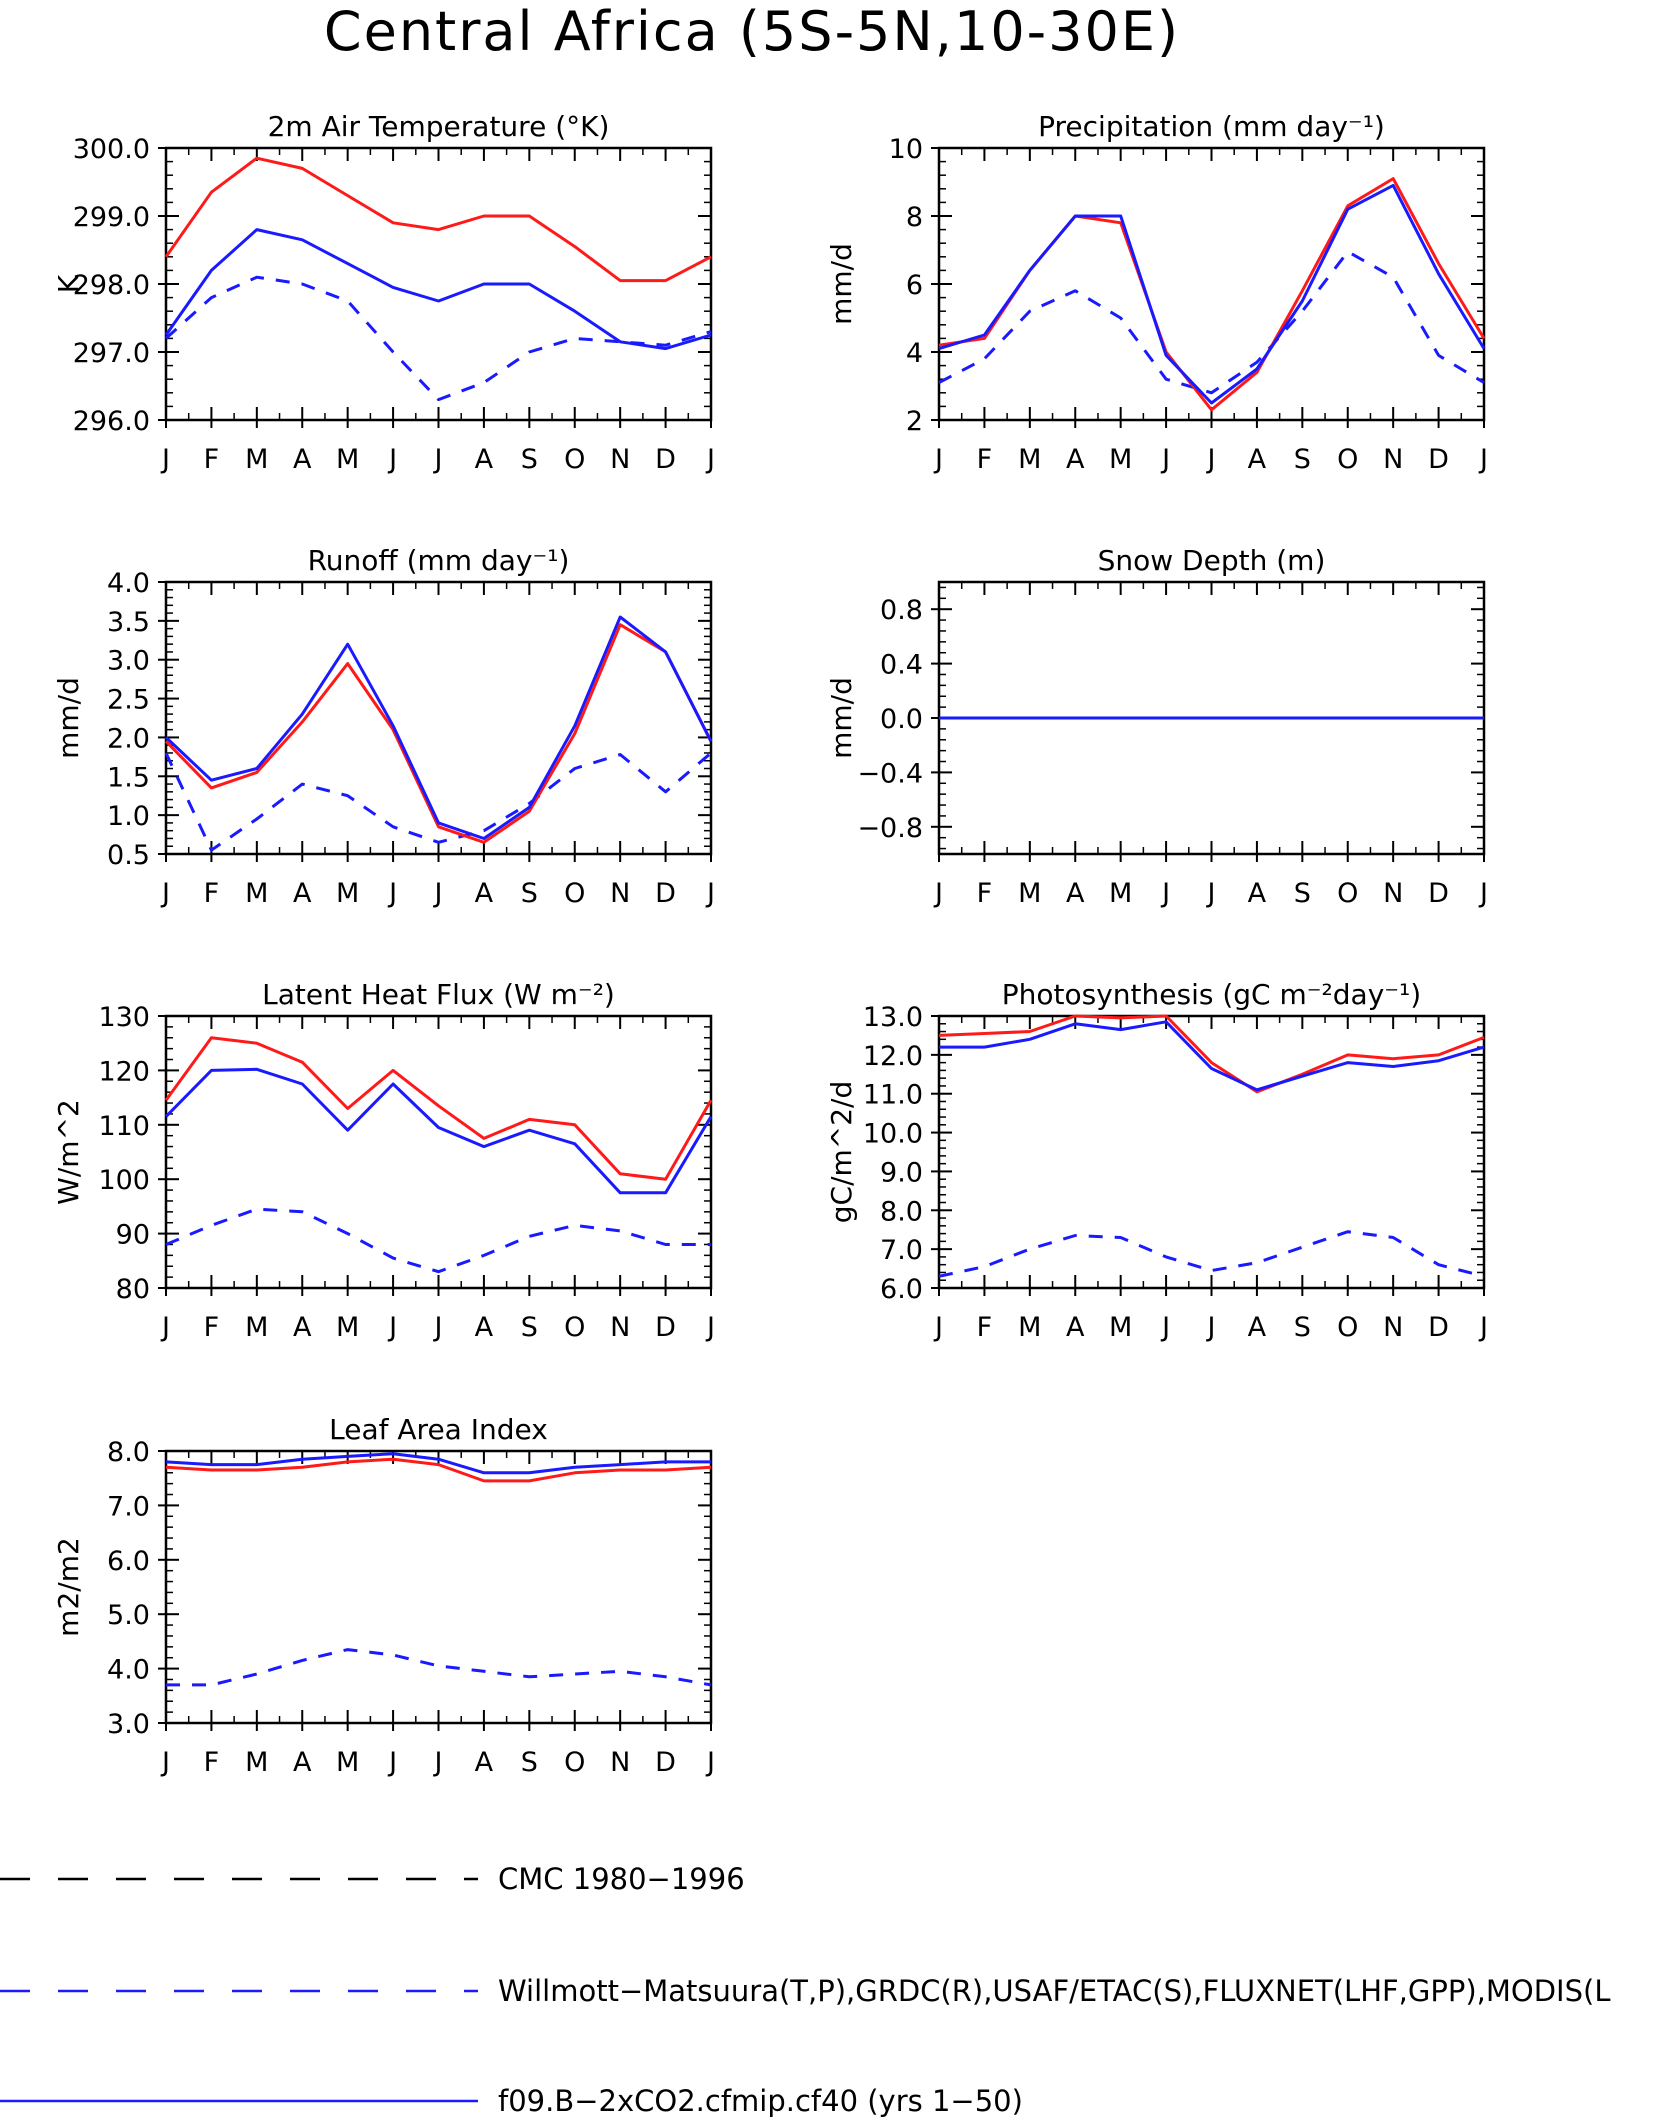 Image resolution: width=1673 pixels, height=2123 pixels. I want to click on y-tick-label: 0.4, so click(901, 665).